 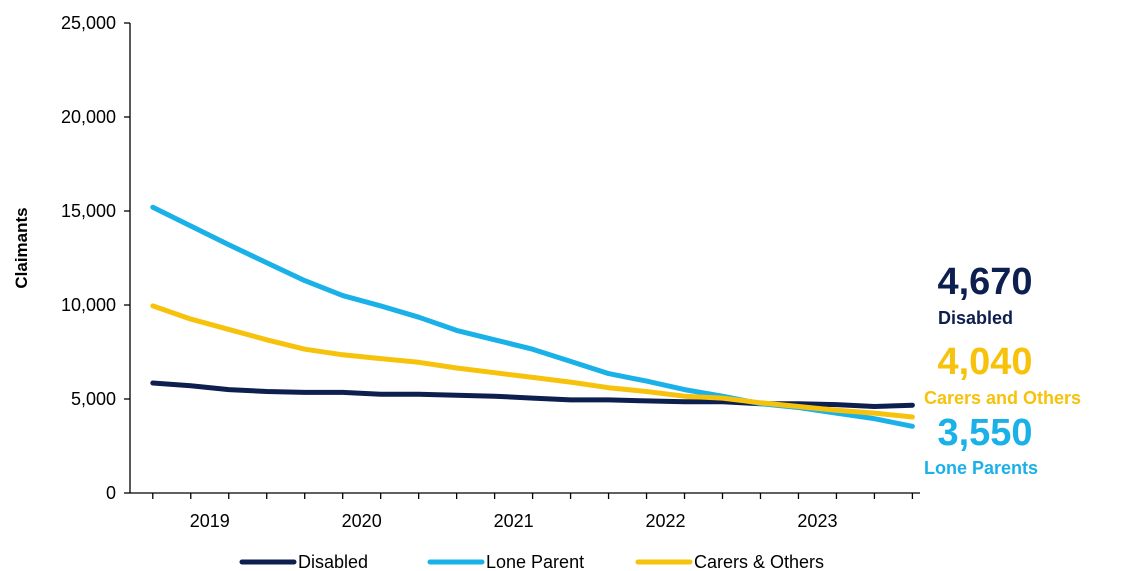 I want to click on x-ticks: 2019 2020 2021 2022 2023, so click(x=533, y=512).